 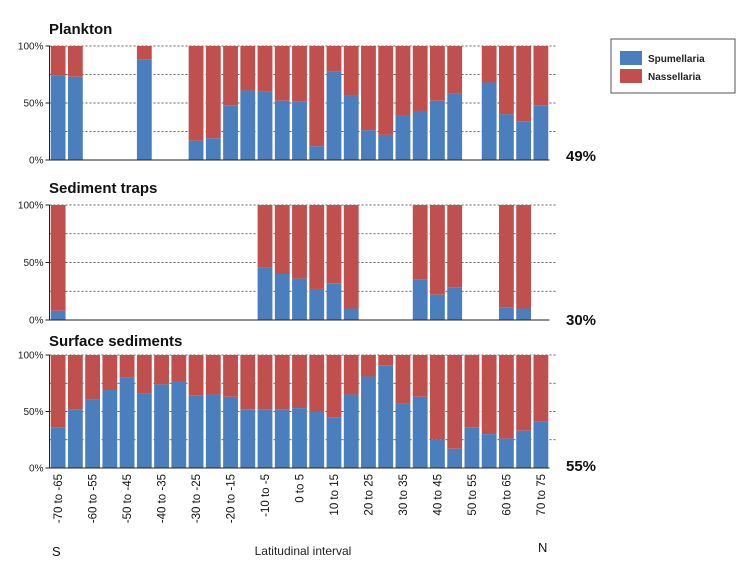 I want to click on summary-percent: 30%, so click(x=581, y=320).